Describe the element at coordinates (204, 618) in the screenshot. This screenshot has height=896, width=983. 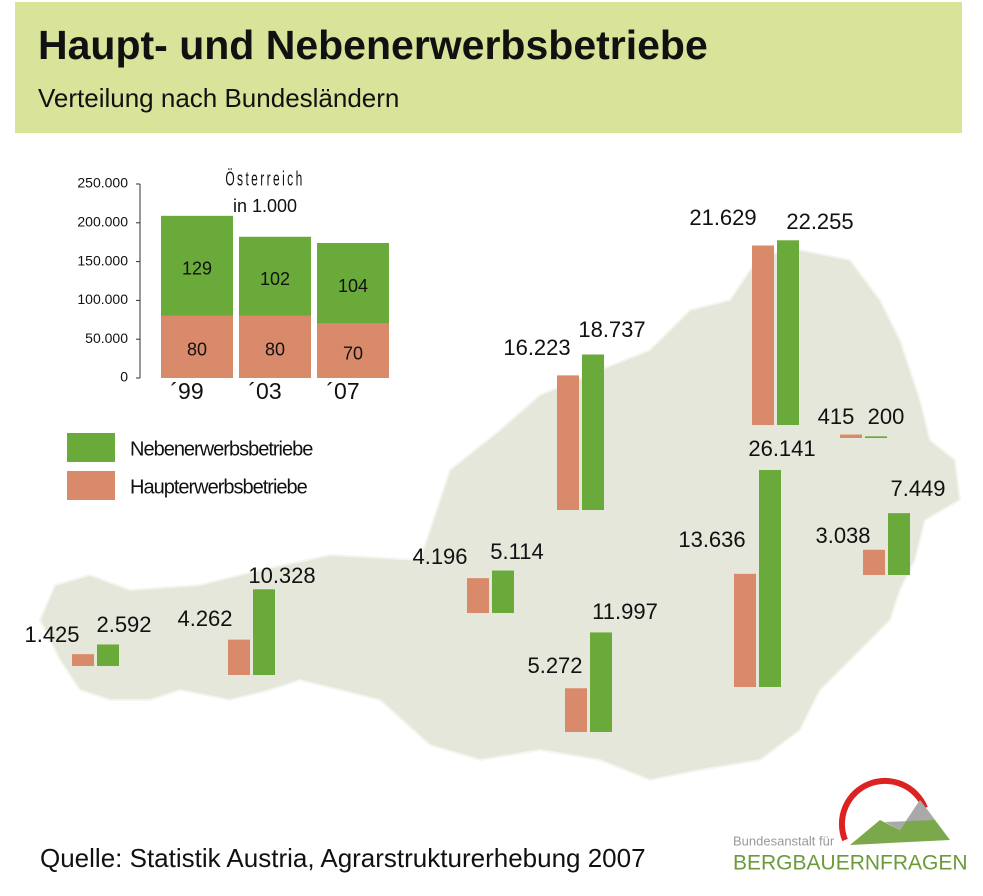
I see `map-value-label: 4.262` at that location.